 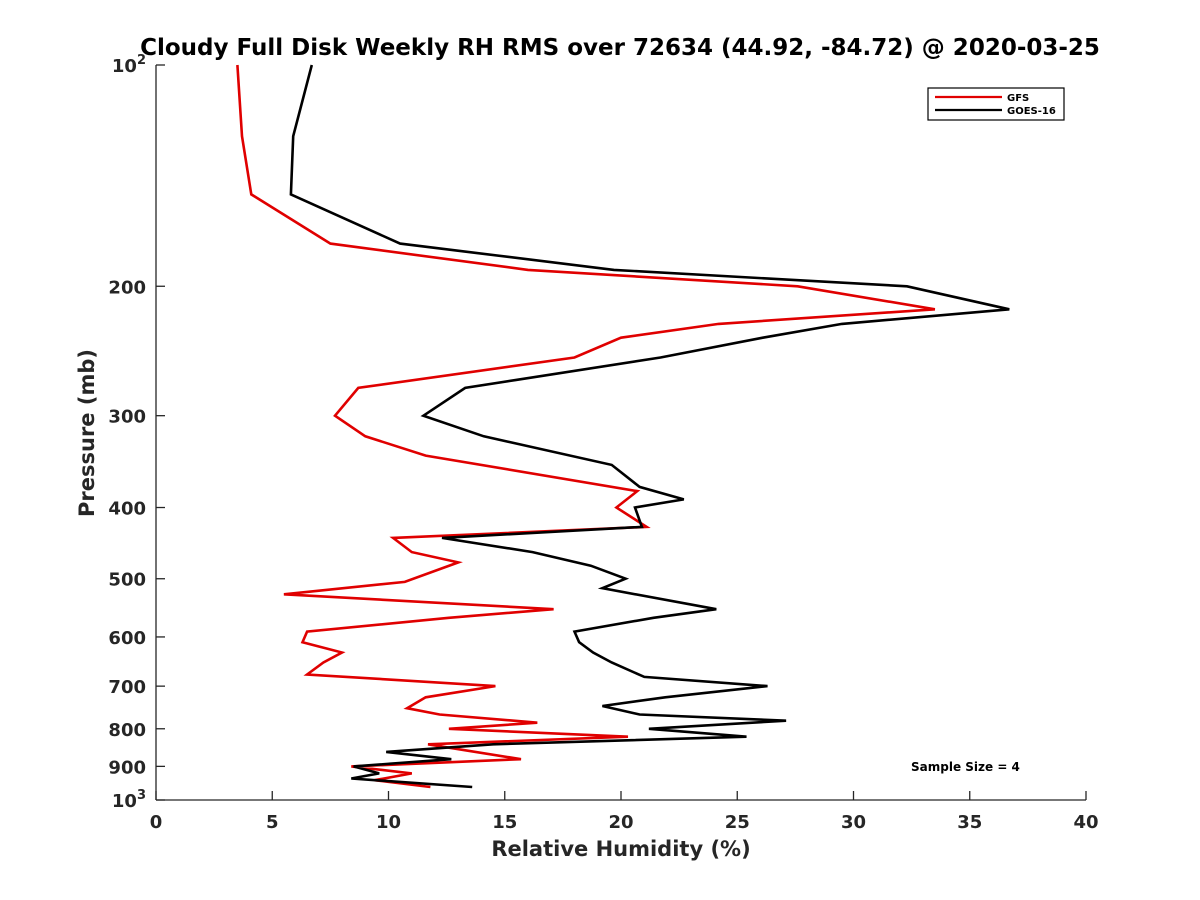 I want to click on x-tick-label: 15, so click(x=504, y=822).